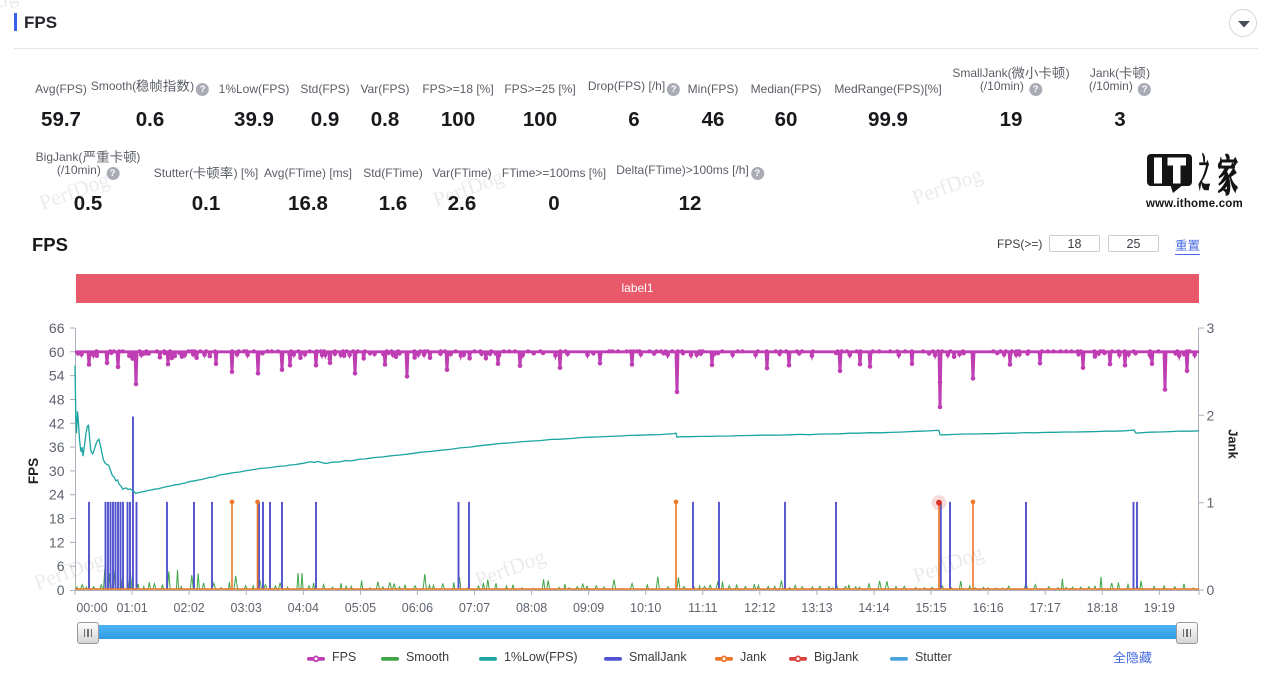  What do you see at coordinates (1045, 608) in the screenshot?
I see `svg-text: 17:17` at bounding box center [1045, 608].